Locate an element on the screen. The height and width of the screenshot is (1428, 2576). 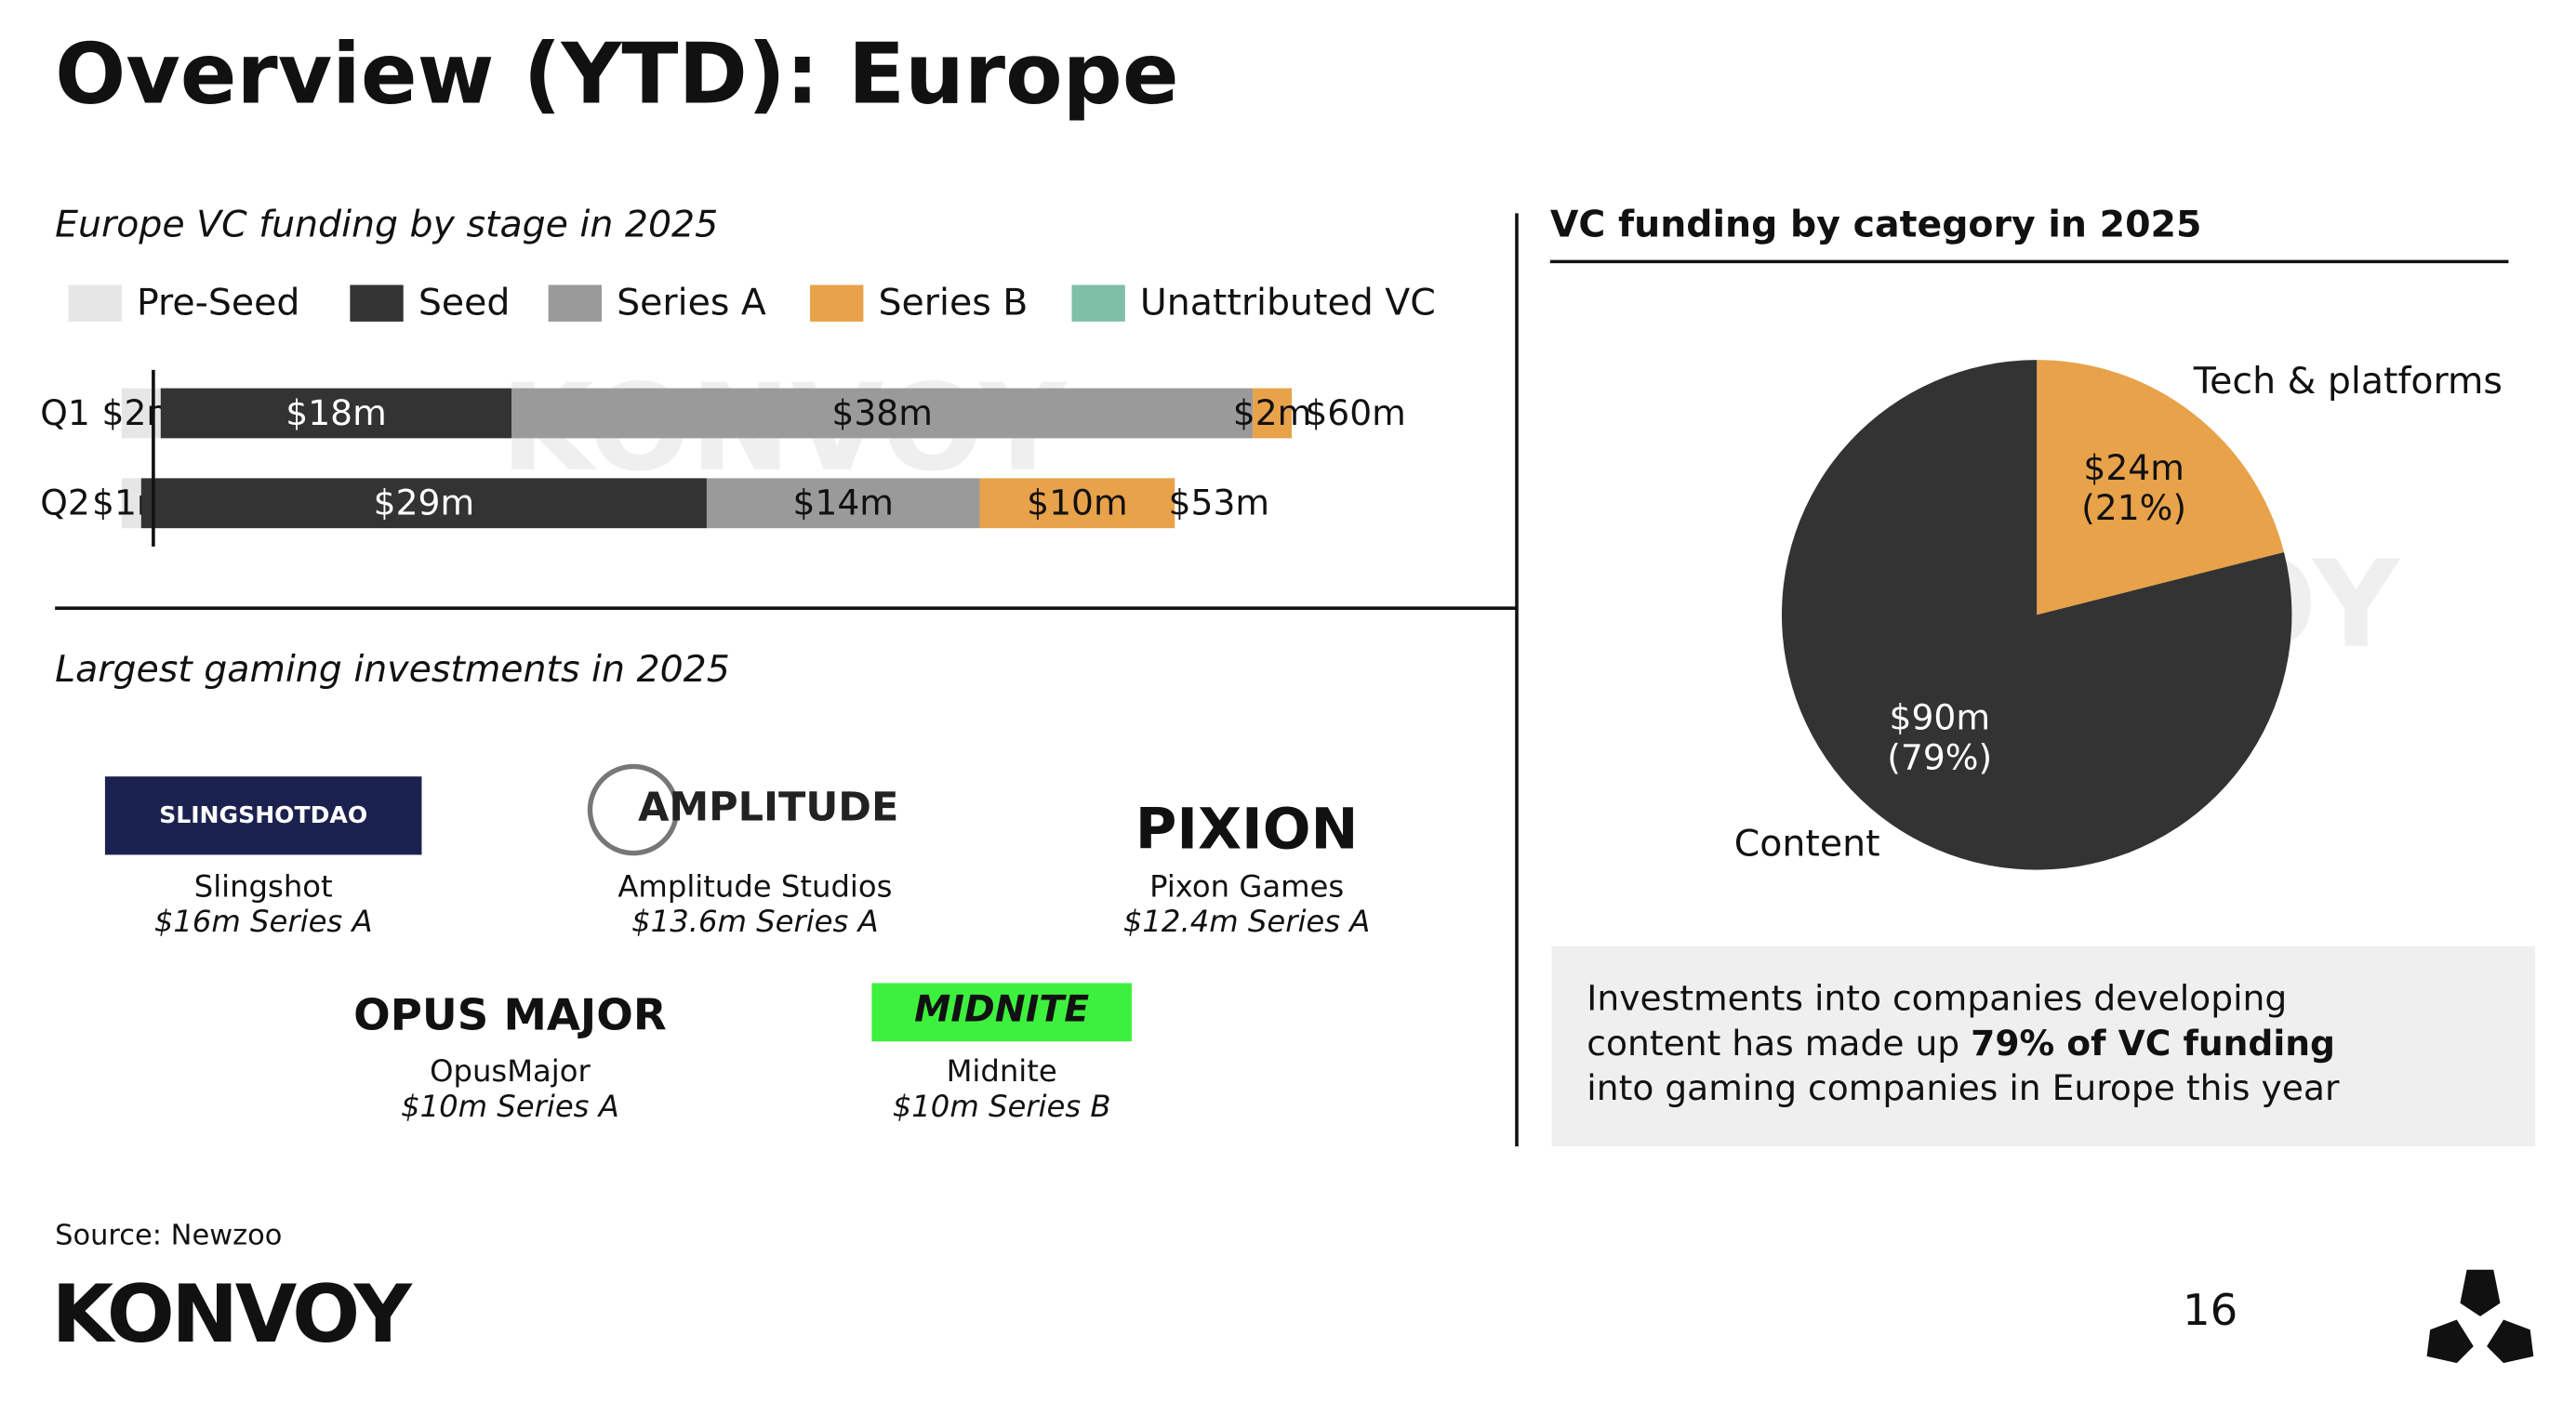
company-logo: MIDNITE is located at coordinates (1001, 1008).